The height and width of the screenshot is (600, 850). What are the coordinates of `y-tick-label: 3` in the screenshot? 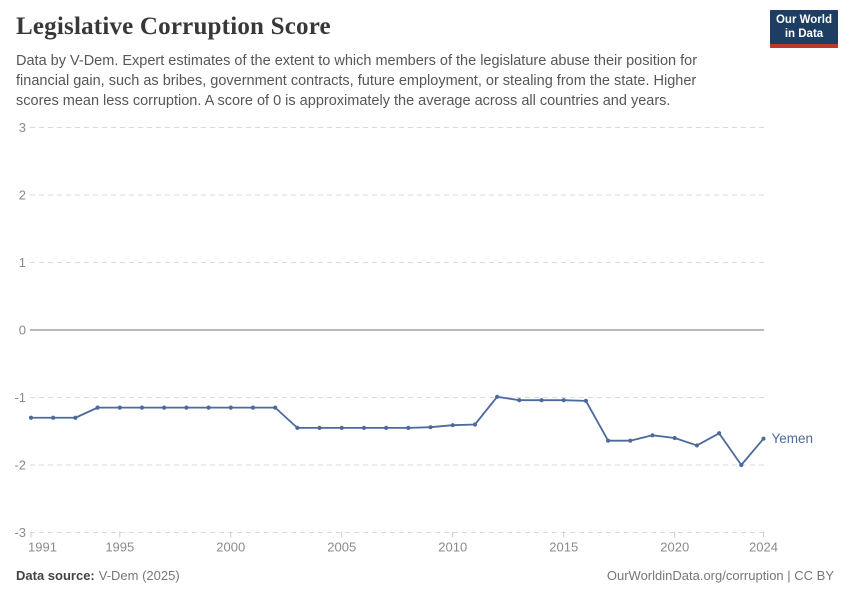 It's located at (22, 127).